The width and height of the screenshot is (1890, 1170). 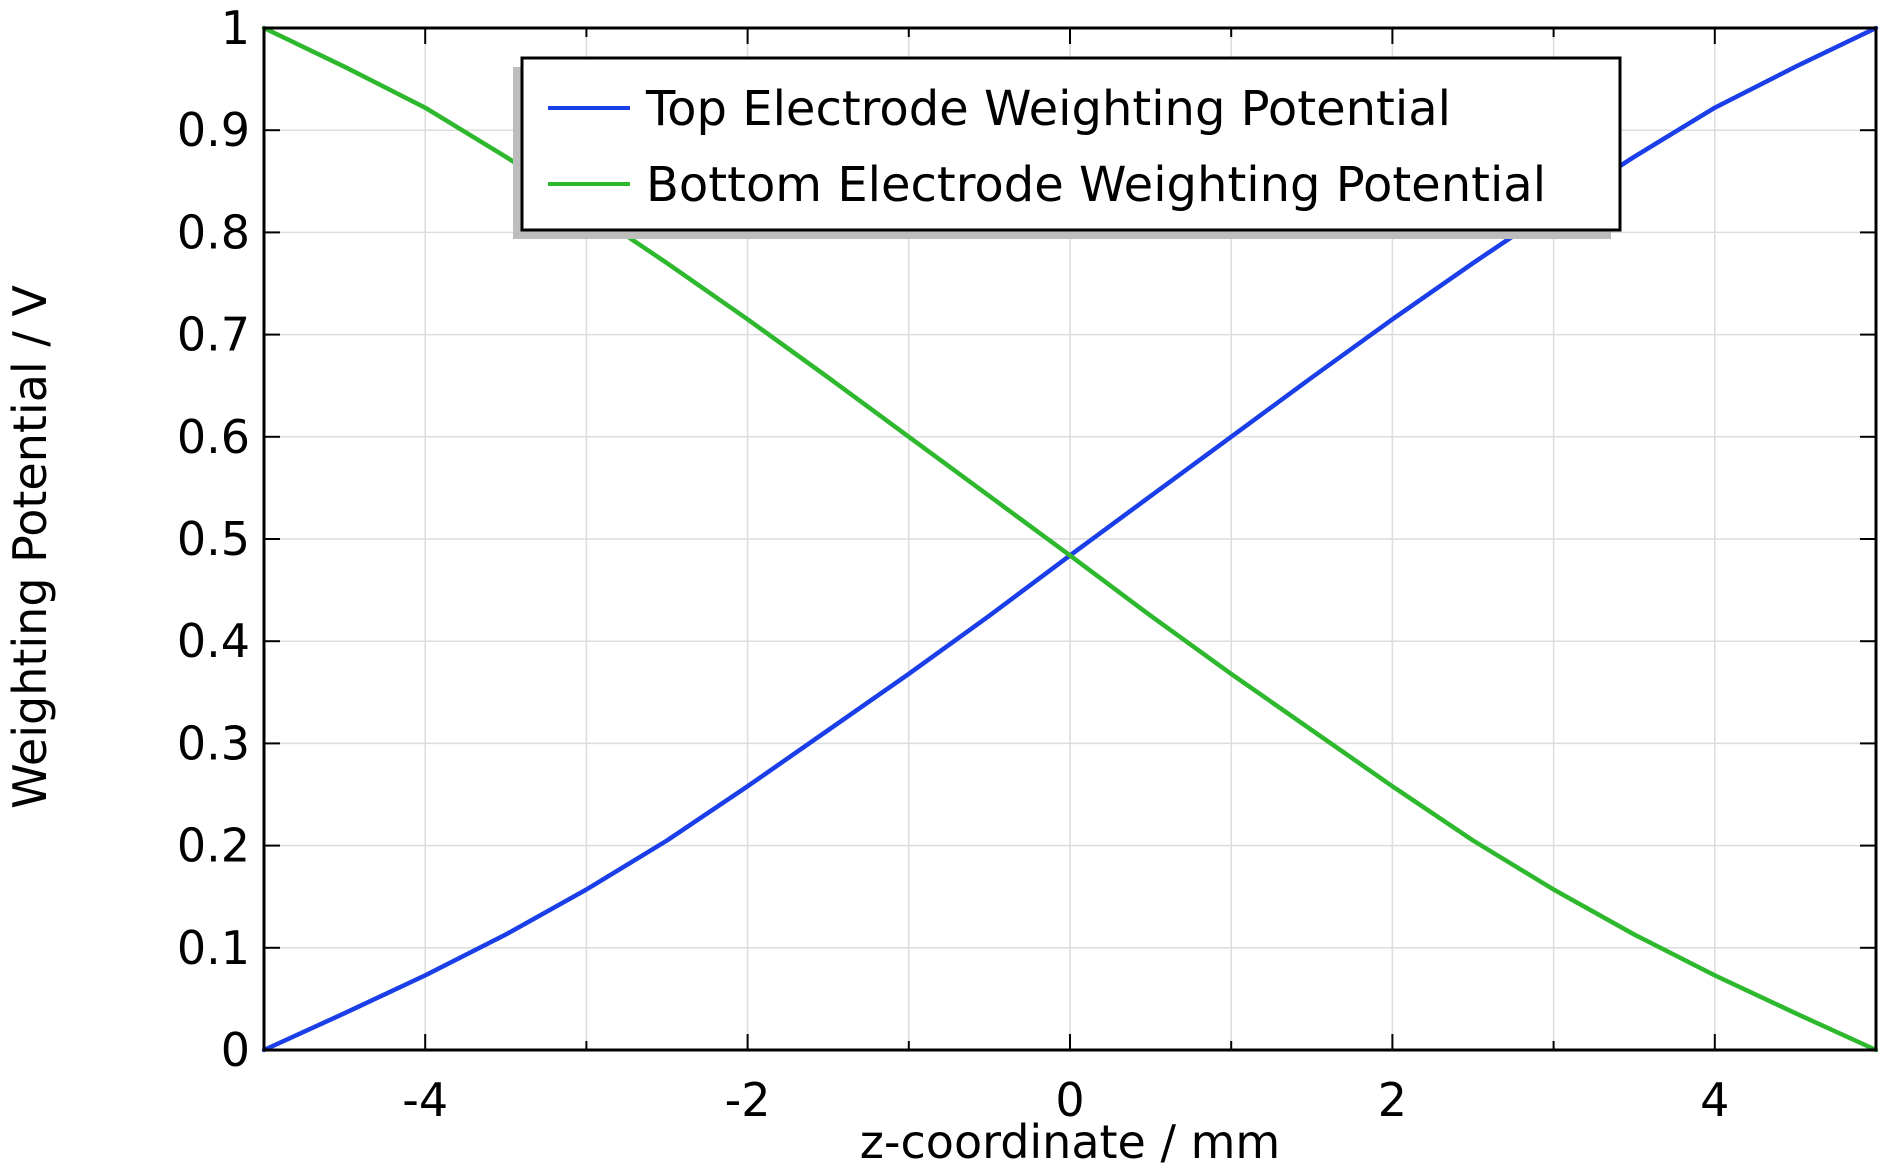 I want to click on x-axis-title: z-coordinate / mm, so click(x=1070, y=1142).